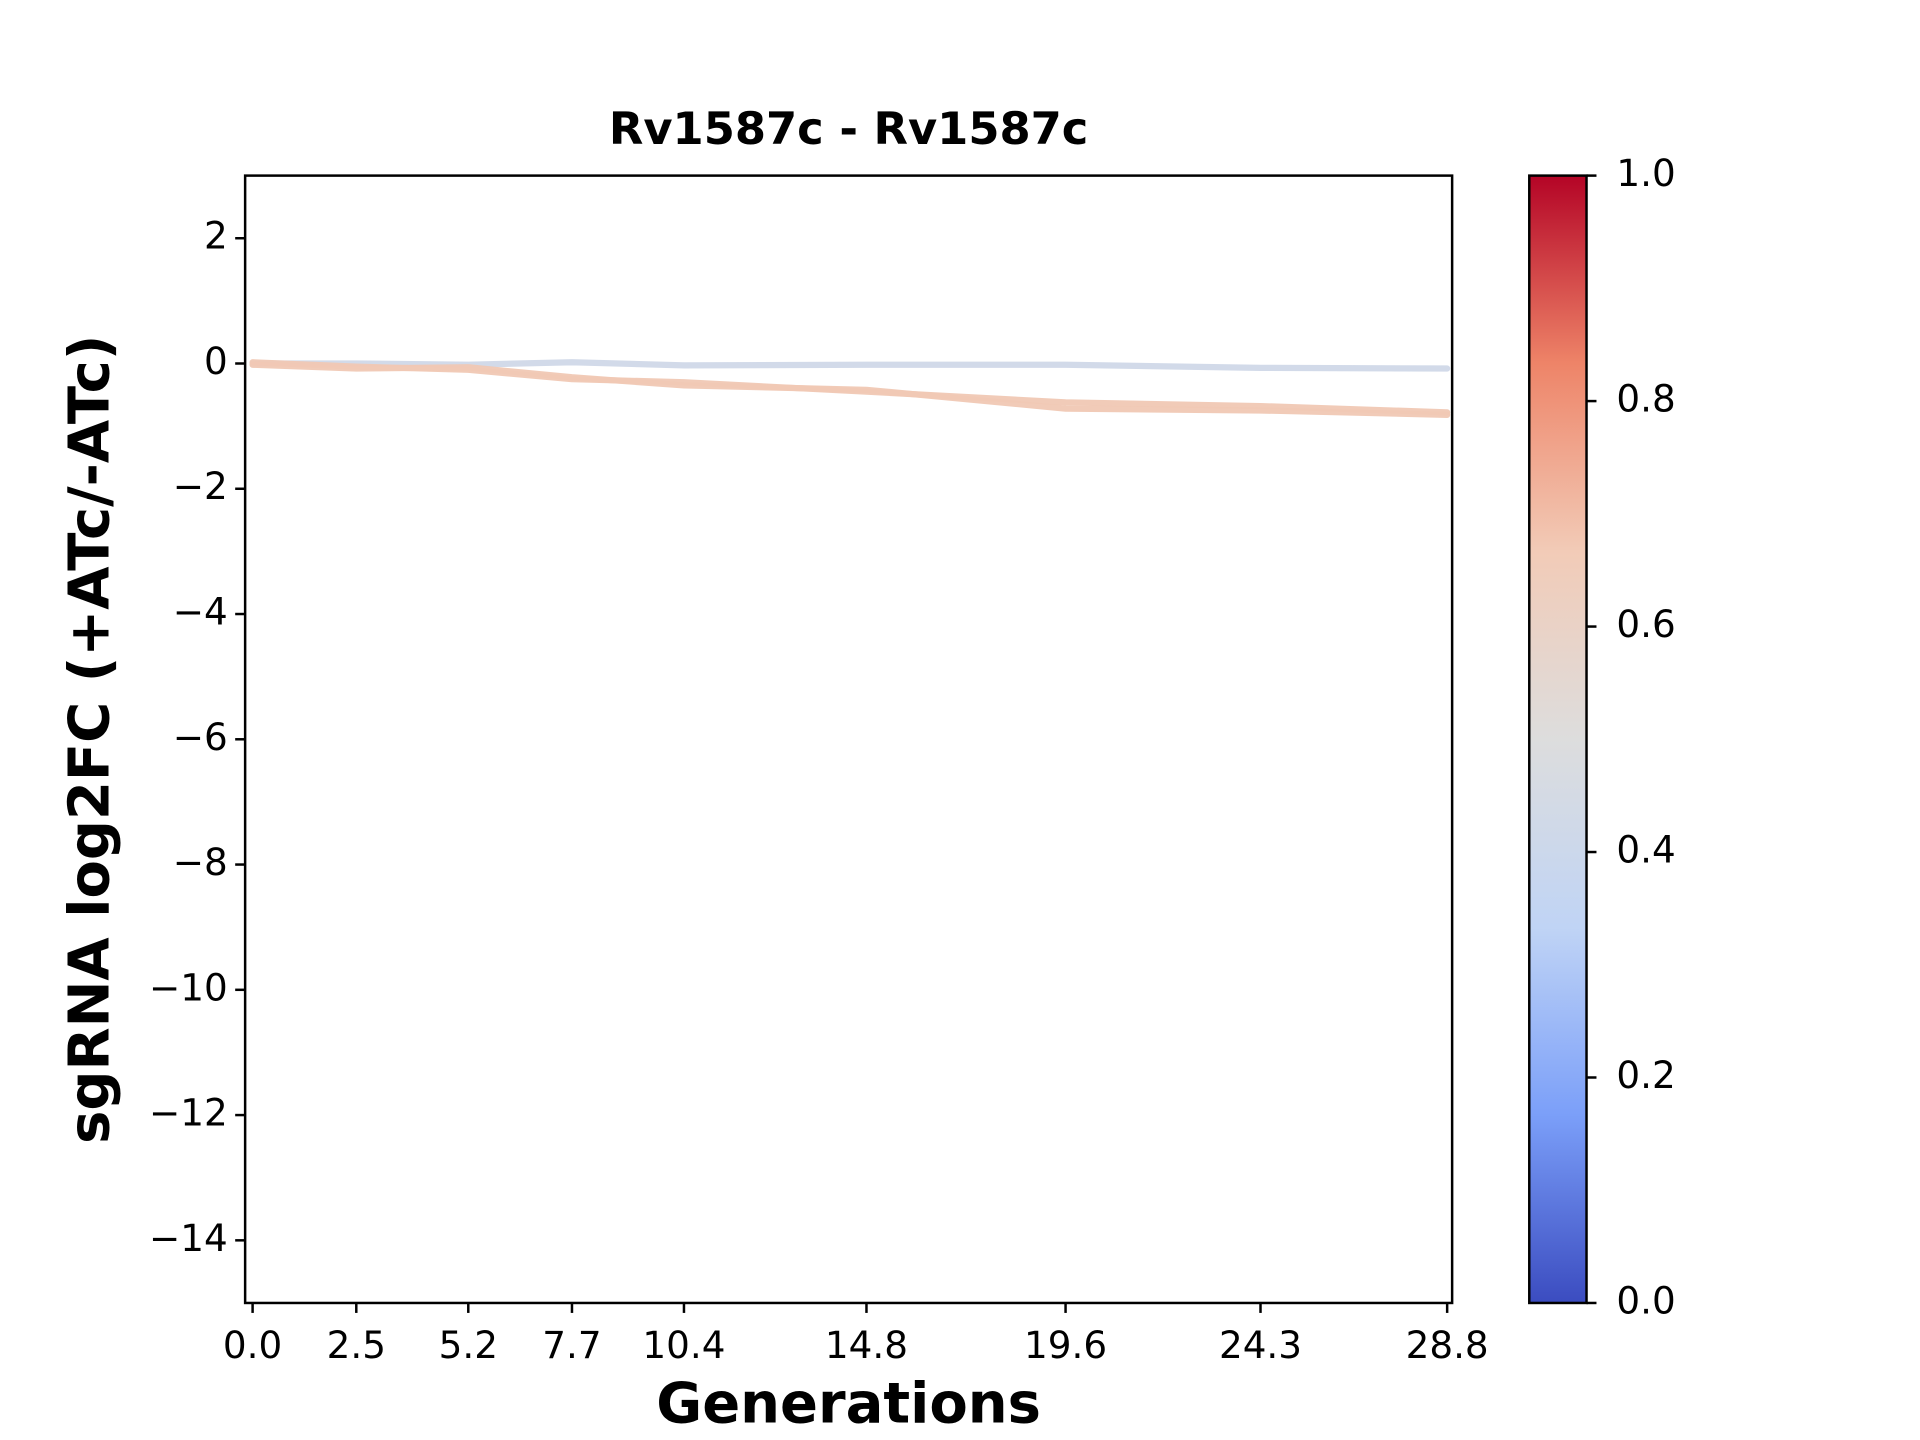 This screenshot has width=1920, height=1440. Describe the element at coordinates (216, 361) in the screenshot. I see `y-tick-label: 0` at that location.